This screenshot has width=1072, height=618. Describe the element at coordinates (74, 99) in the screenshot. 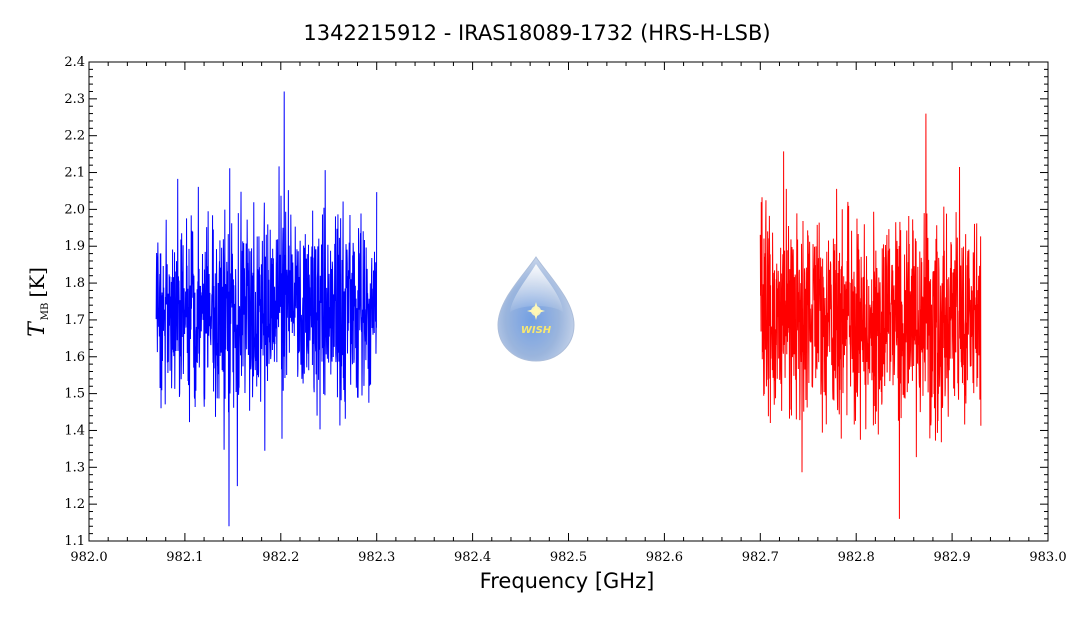

I see `y-tick-label: 2.3` at that location.